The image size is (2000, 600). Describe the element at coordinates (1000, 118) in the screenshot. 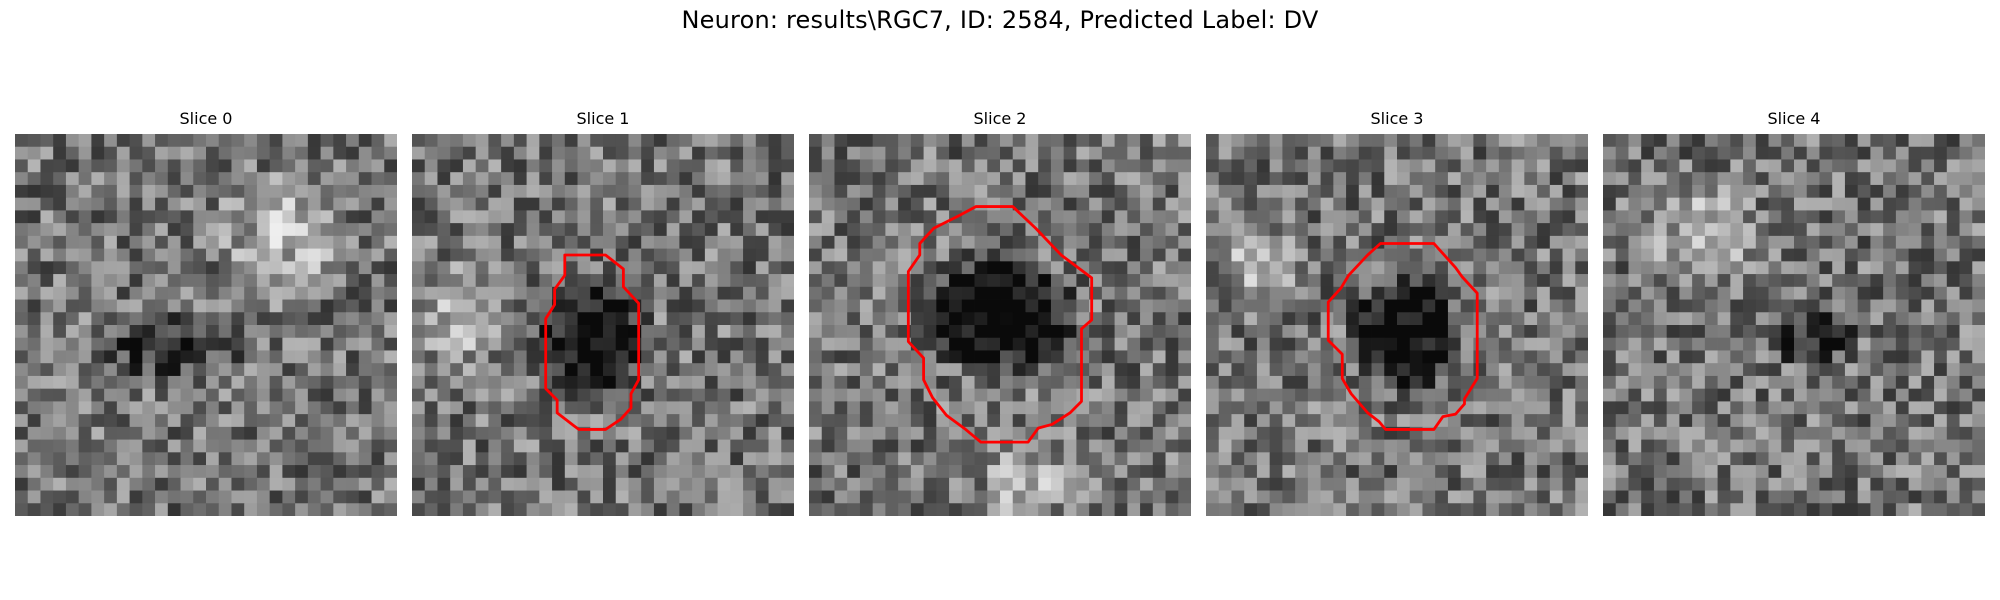

I see `slice-title-2: Slice 2` at that location.